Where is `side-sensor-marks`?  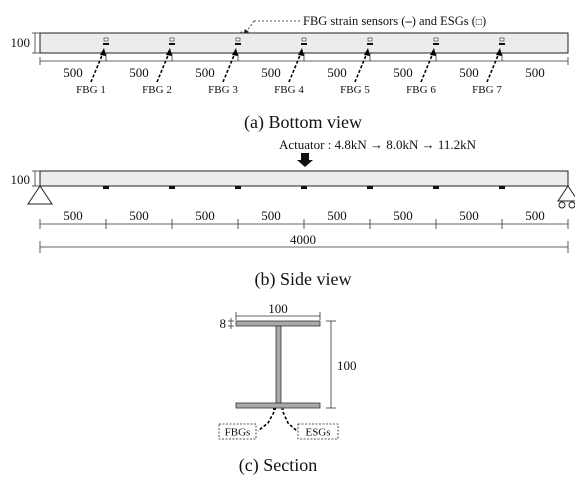 side-sensor-marks is located at coordinates (304, 187).